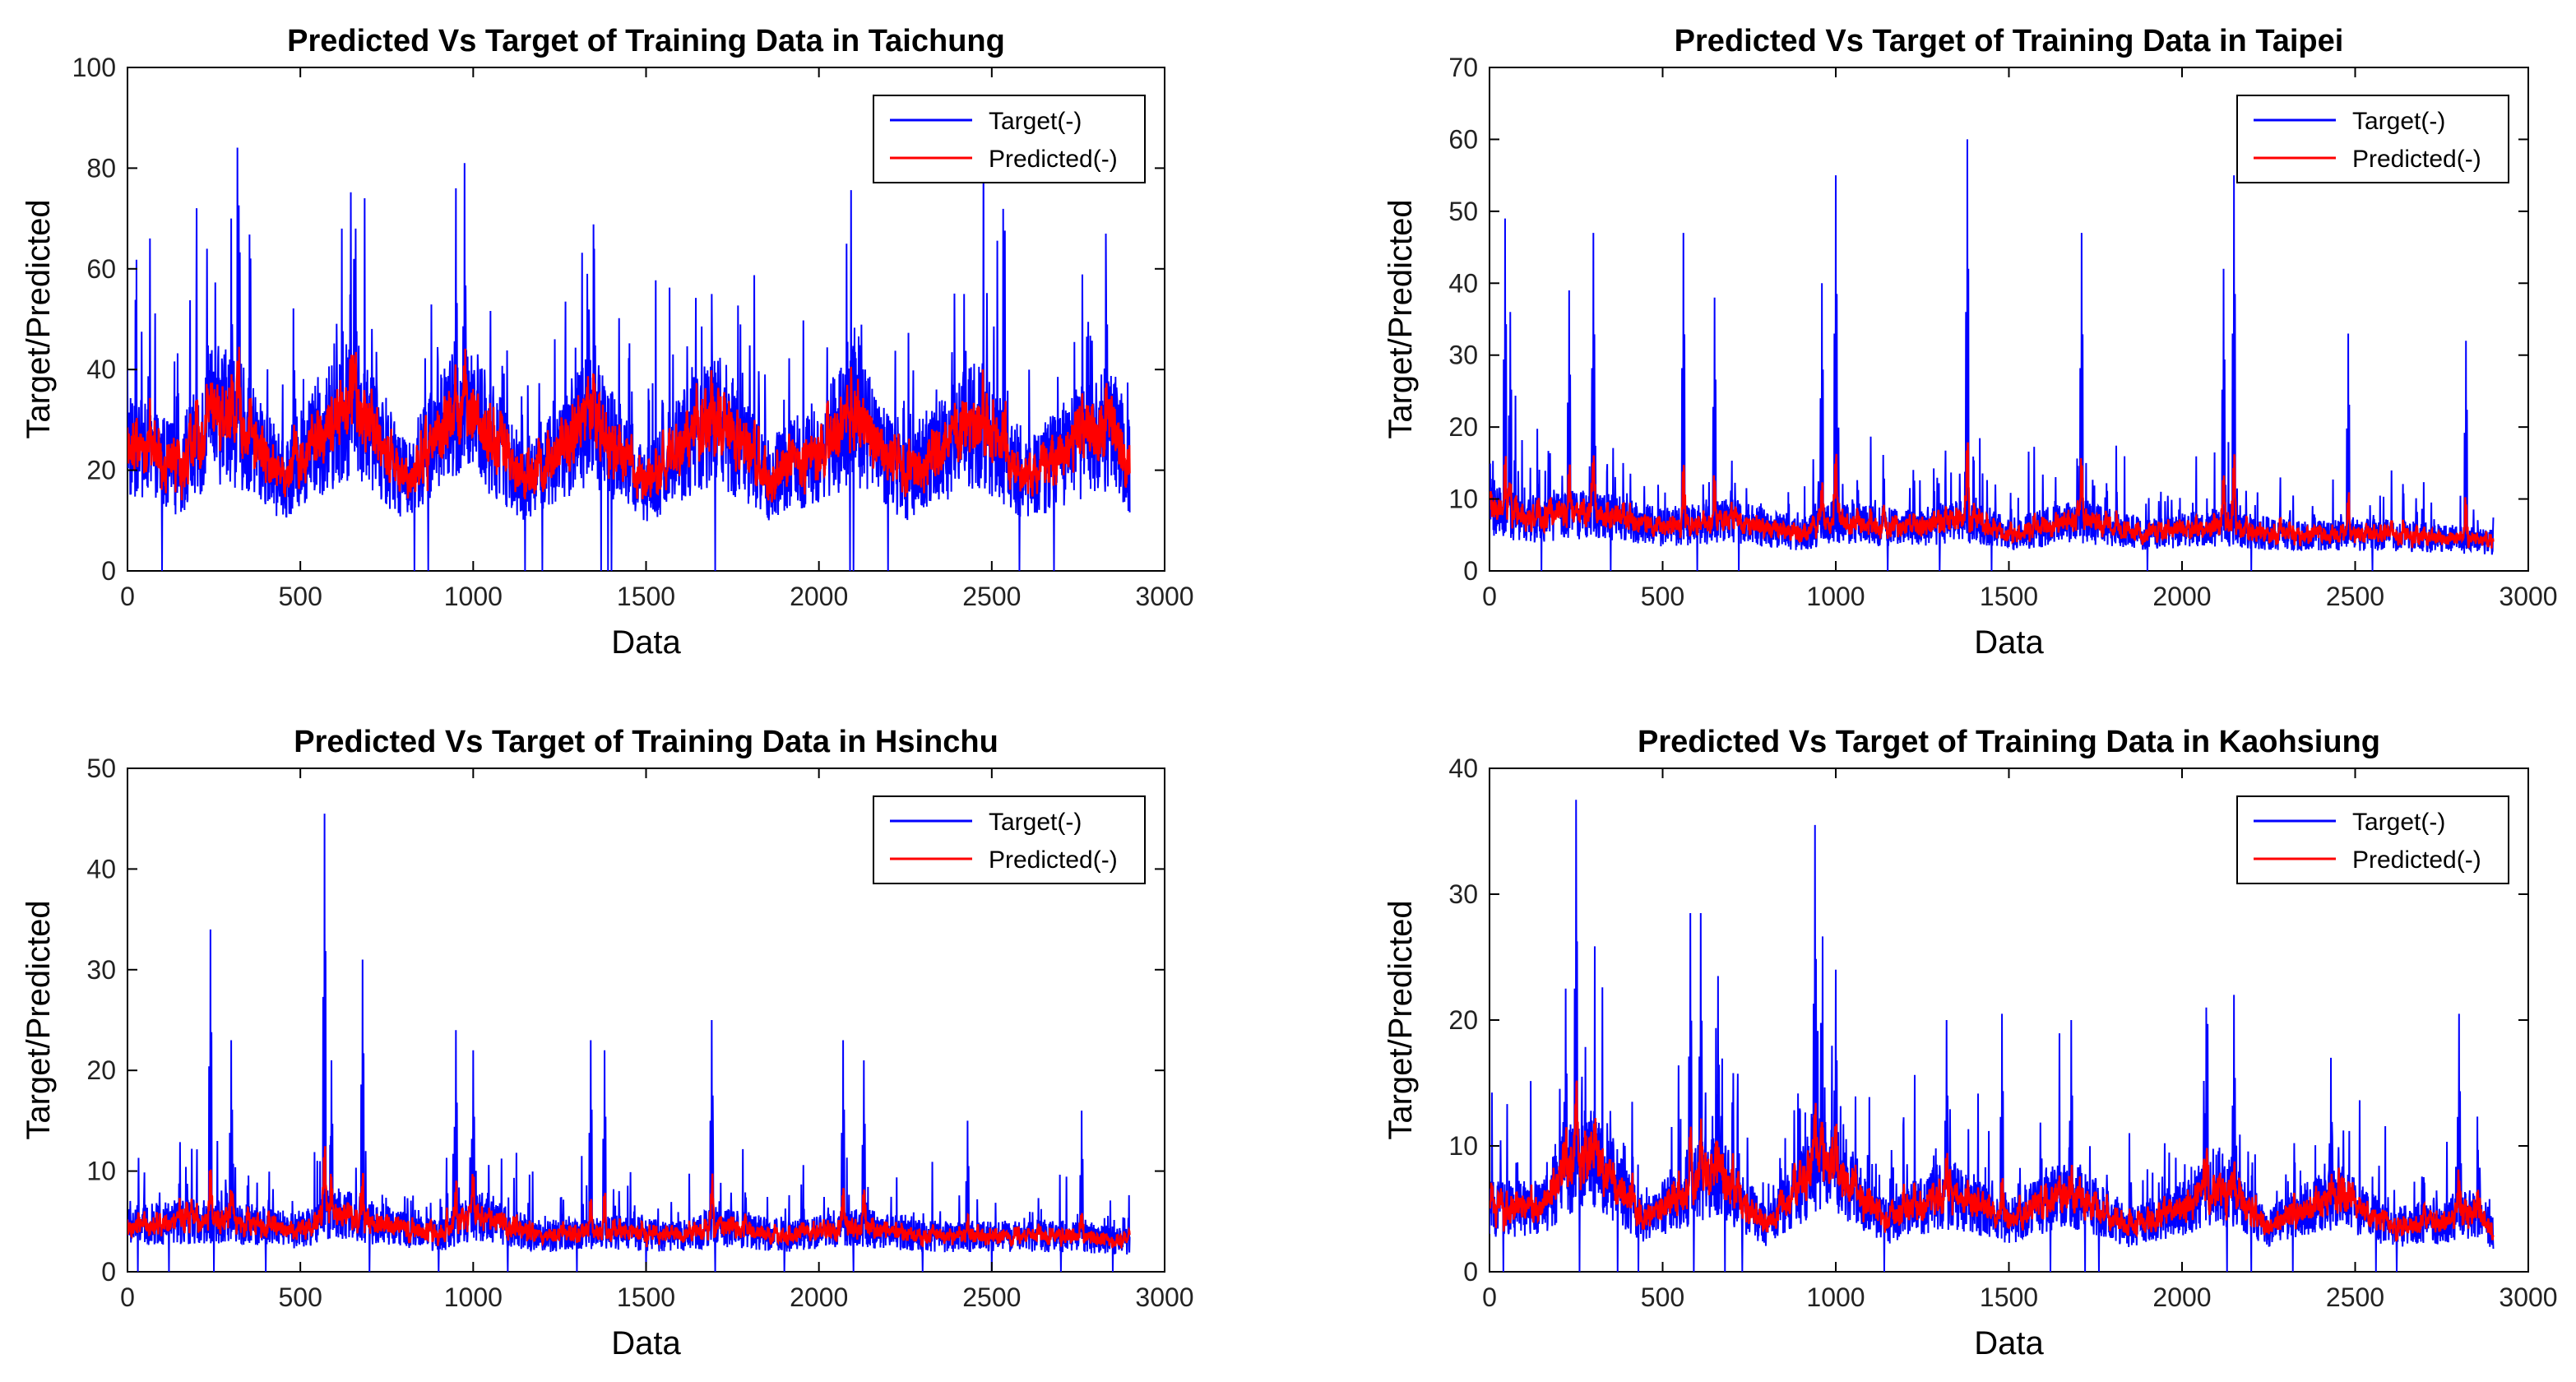  What do you see at coordinates (94, 67) in the screenshot?
I see `y-tick-label: 100` at bounding box center [94, 67].